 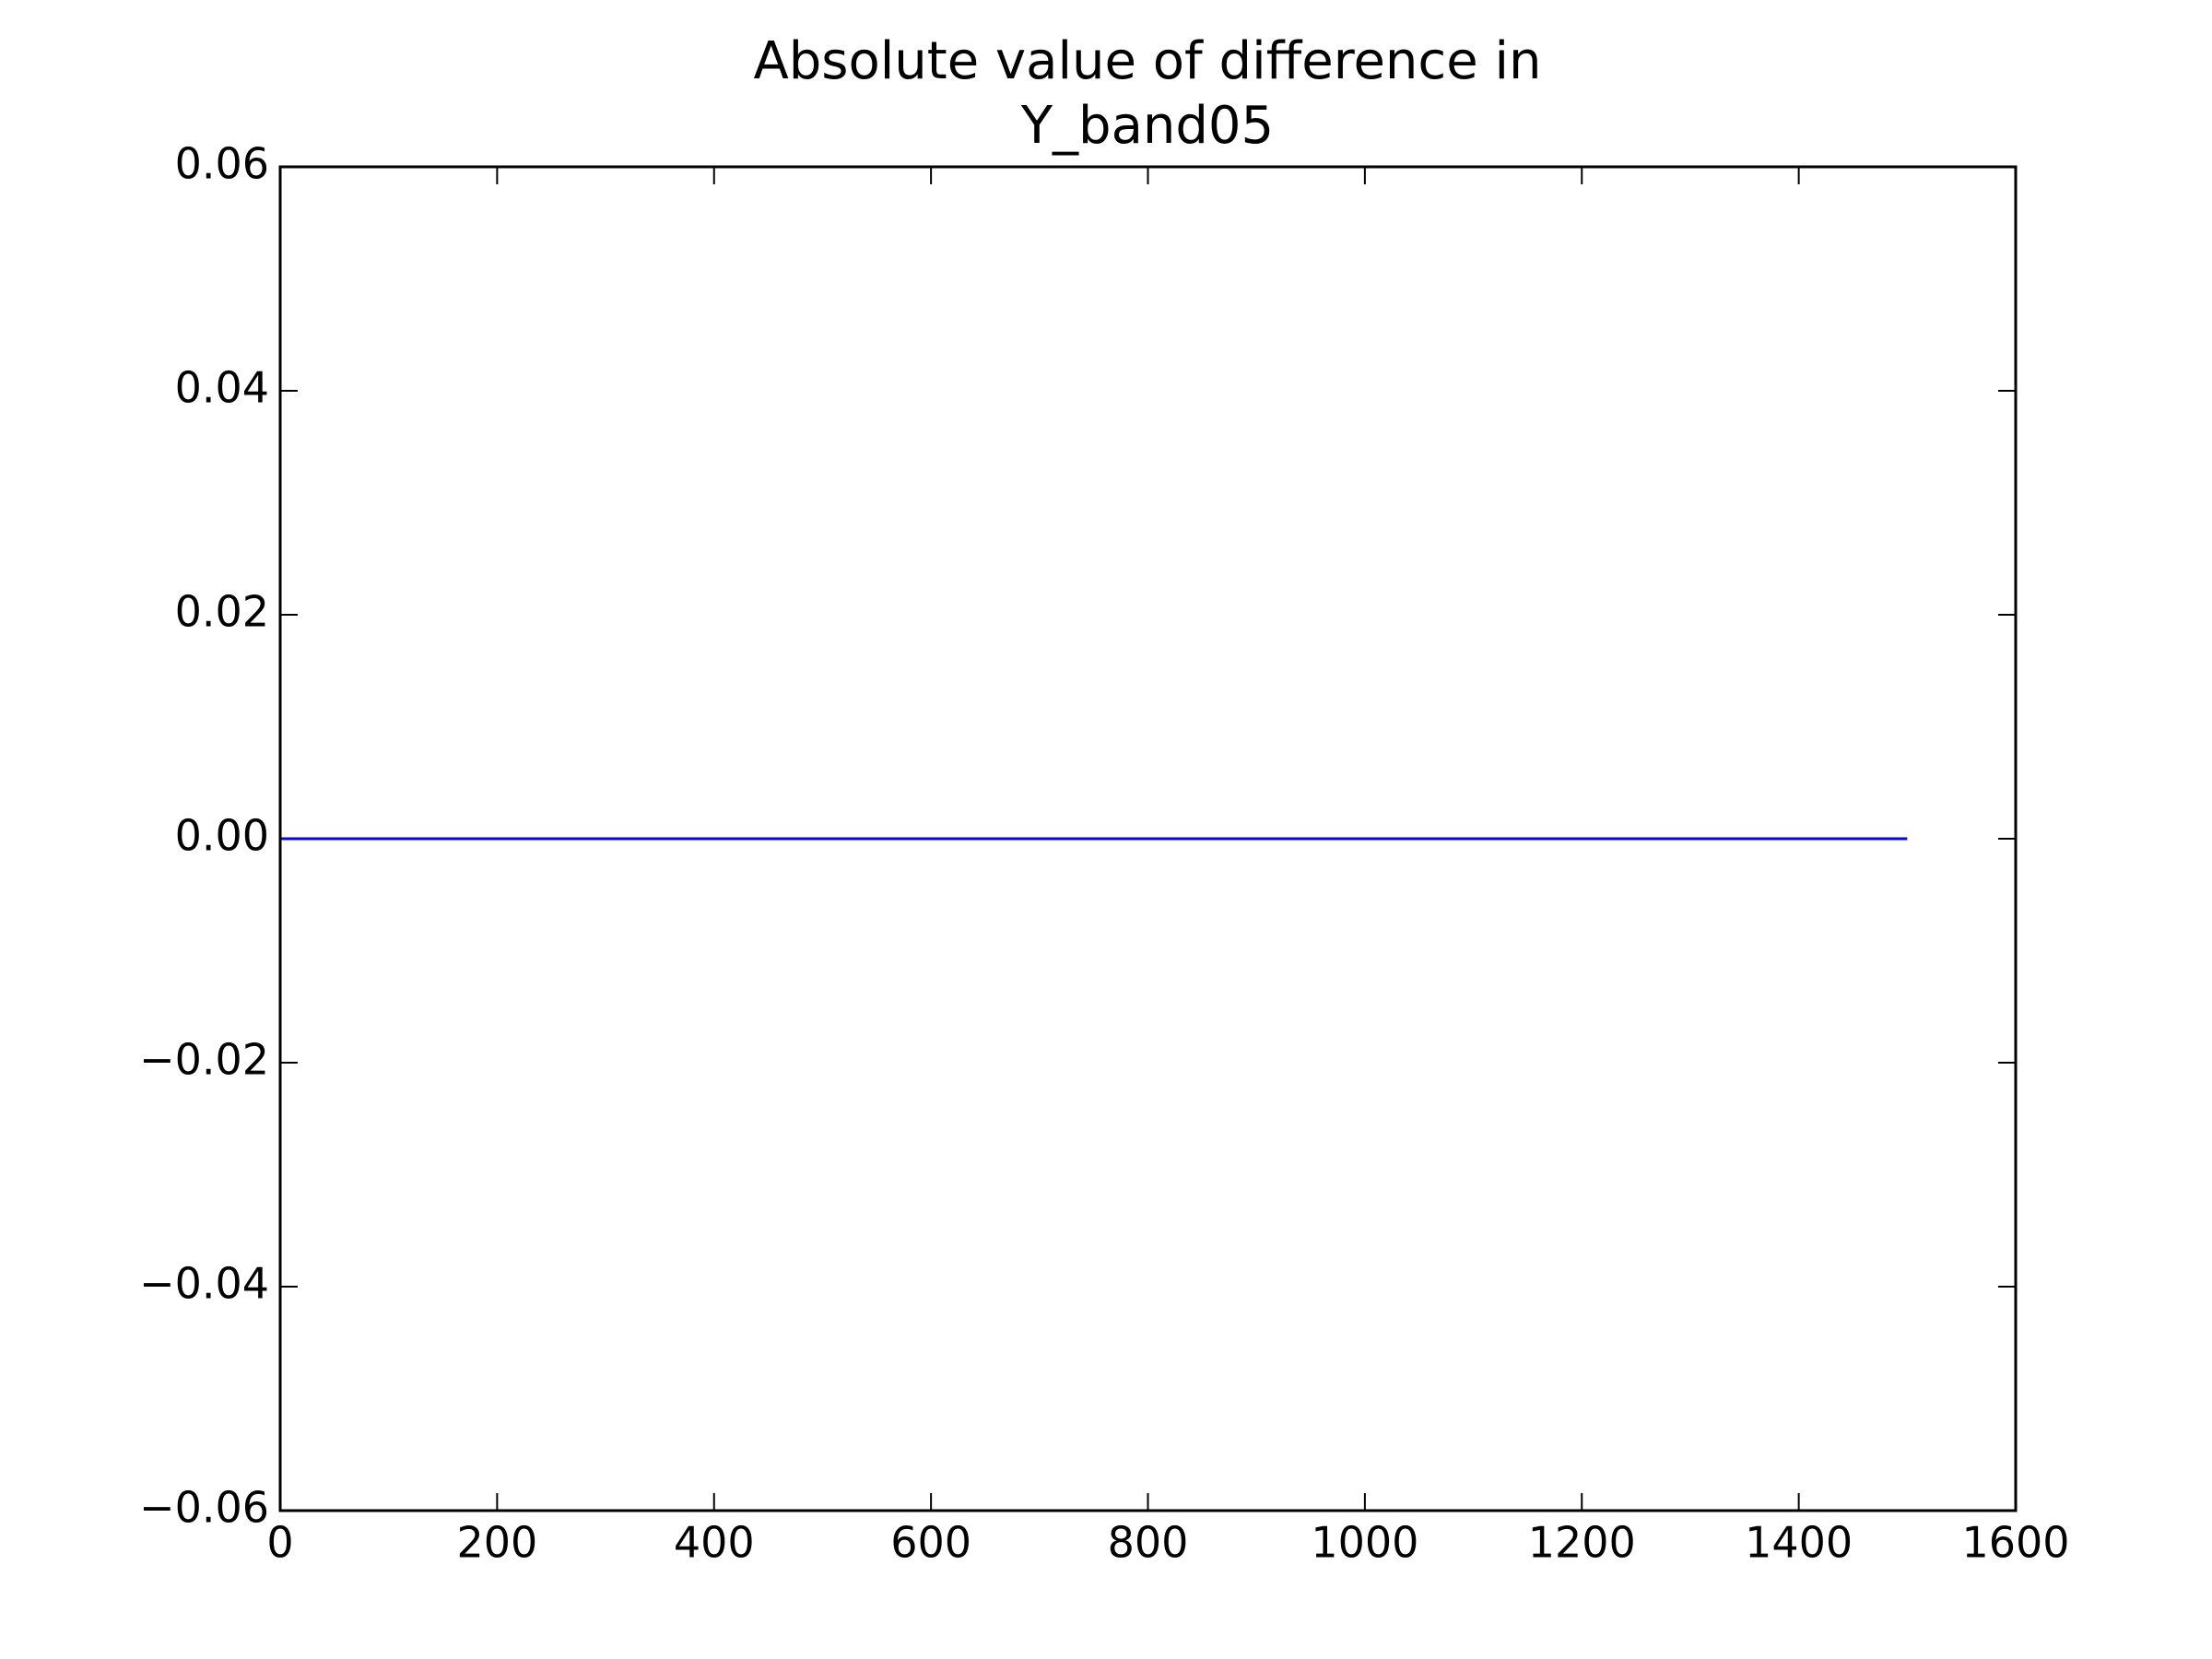 I want to click on chart-title: Absolute value of difference in, so click(x=1147, y=61).